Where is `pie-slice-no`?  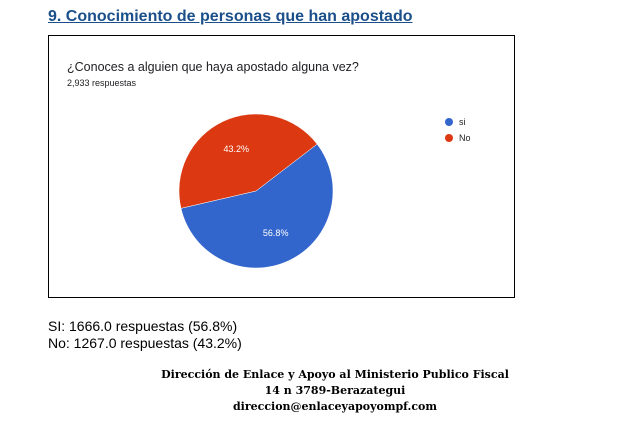 pie-slice-no is located at coordinates (248, 161).